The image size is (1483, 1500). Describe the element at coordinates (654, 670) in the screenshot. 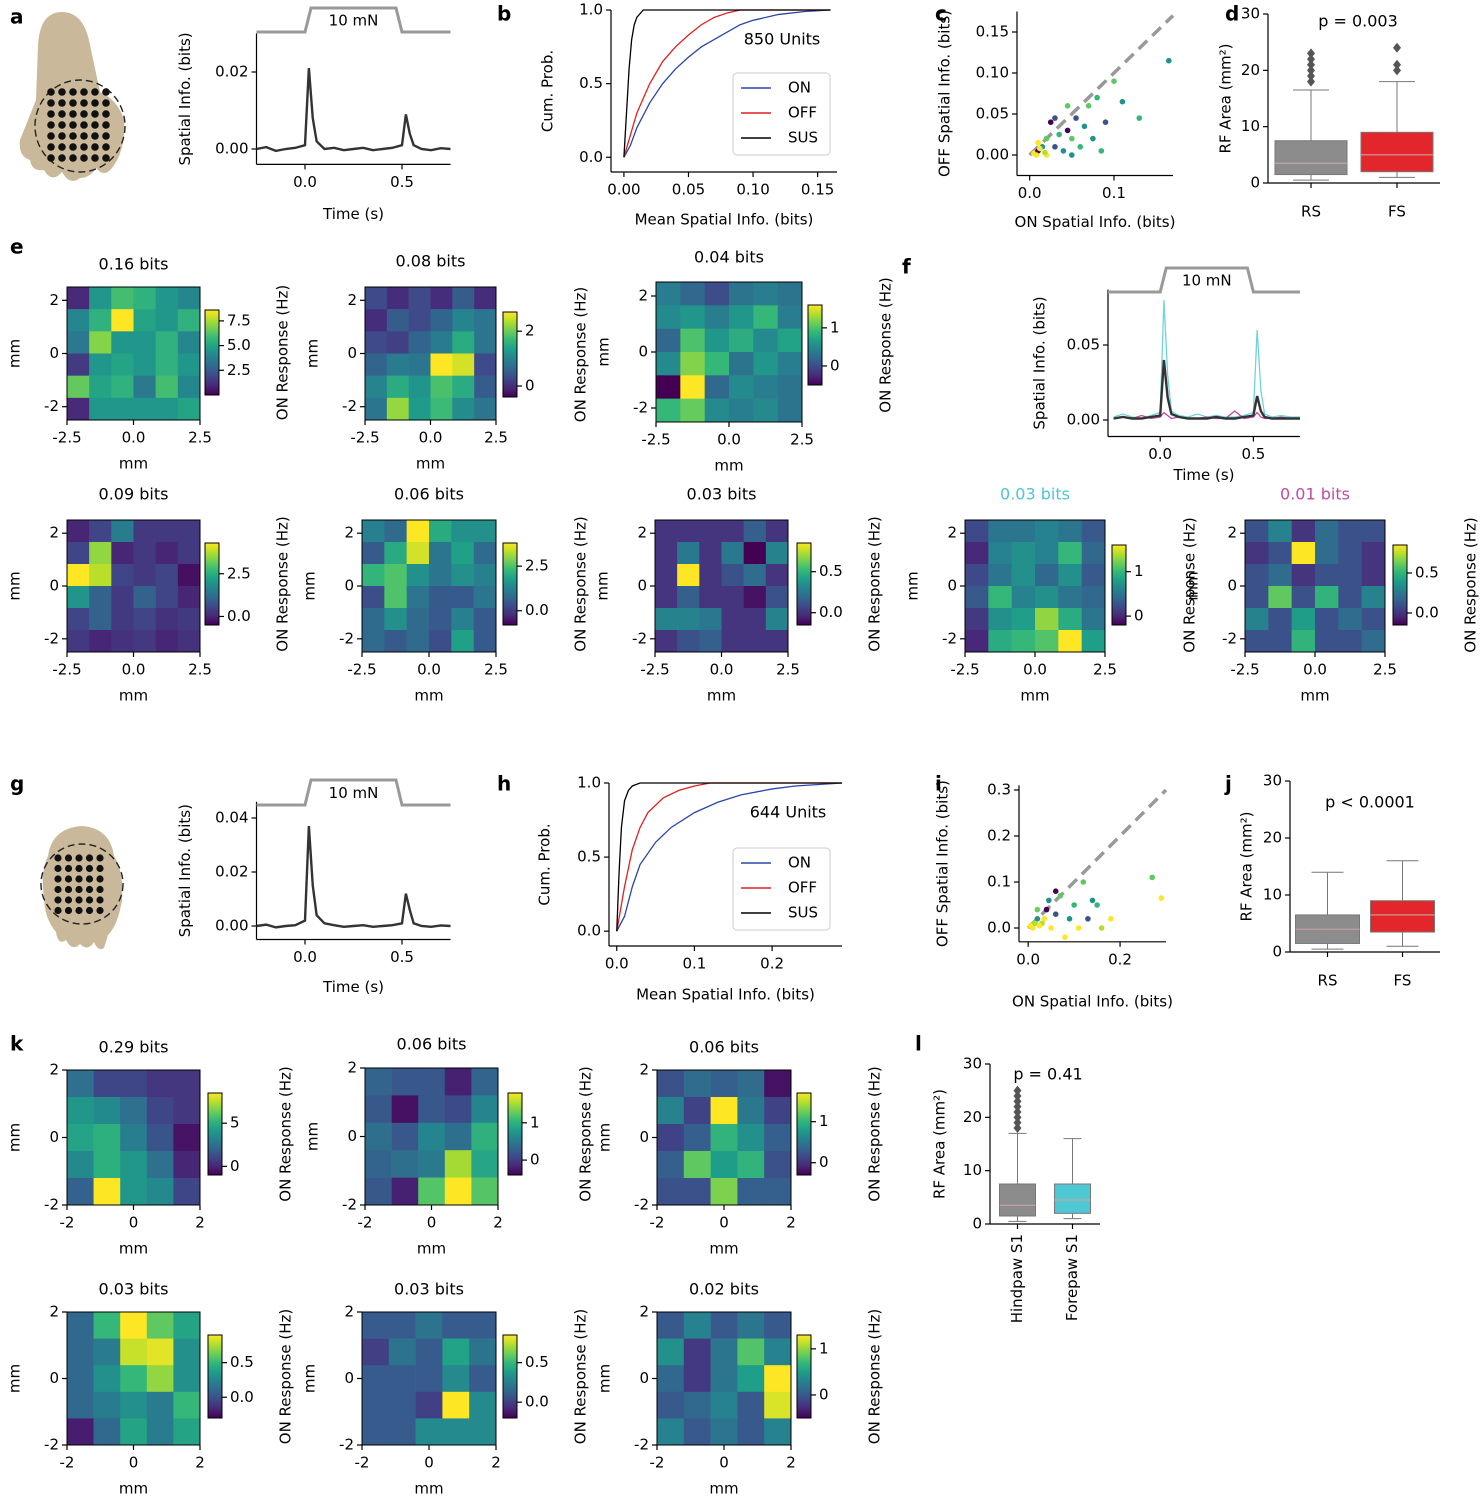

I see `x-tick-label: -2.5` at that location.